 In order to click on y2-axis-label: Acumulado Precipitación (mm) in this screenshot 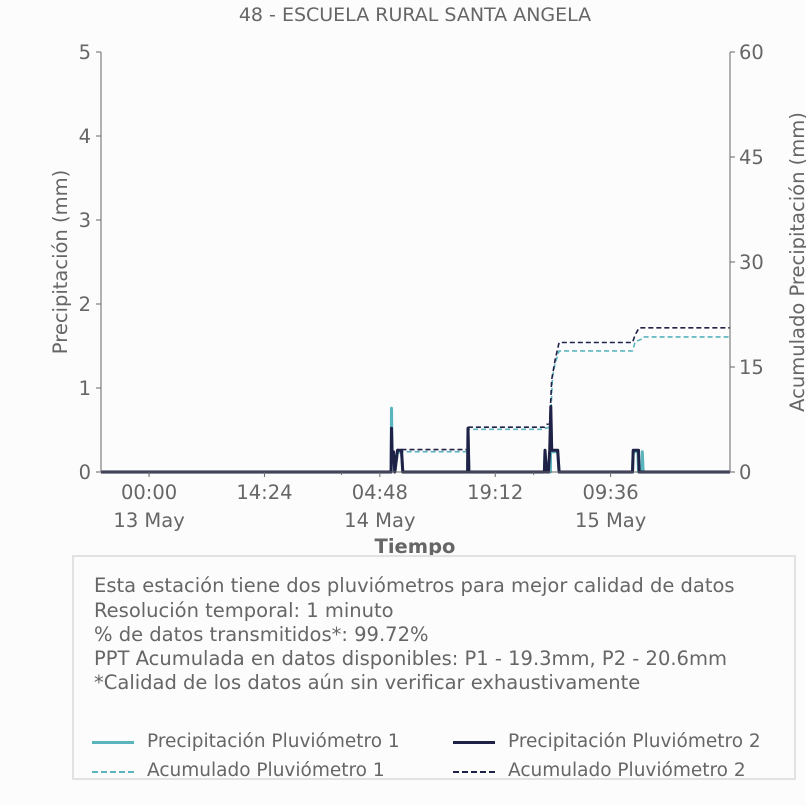, I will do `click(796, 262)`.